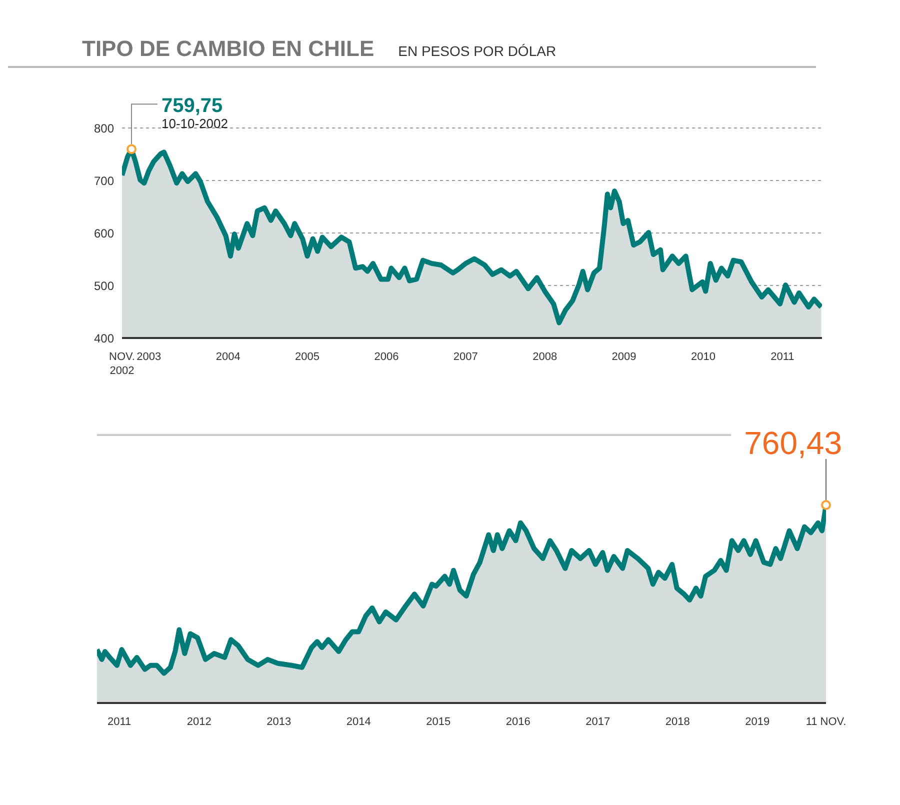 The height and width of the screenshot is (805, 900). What do you see at coordinates (518, 722) in the screenshot?
I see `x-tick-label: 2016` at bounding box center [518, 722].